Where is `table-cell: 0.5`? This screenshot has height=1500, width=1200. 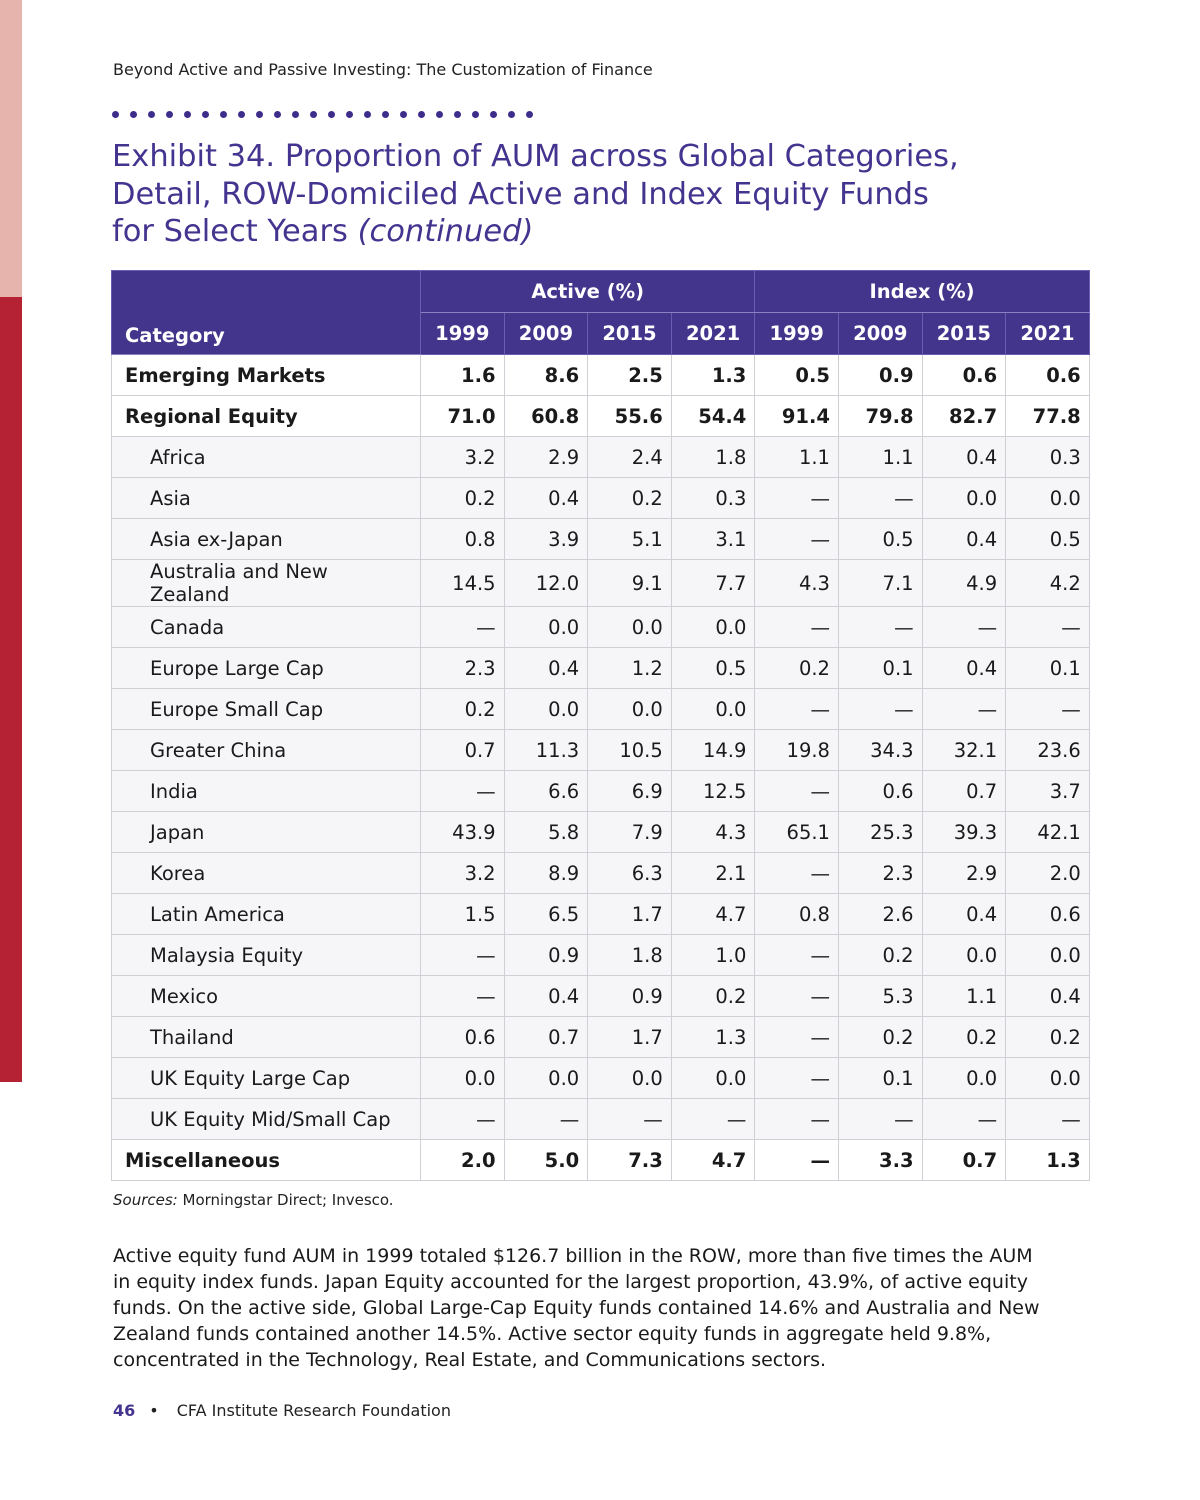
table-cell: 0.5 is located at coordinates (1047, 539).